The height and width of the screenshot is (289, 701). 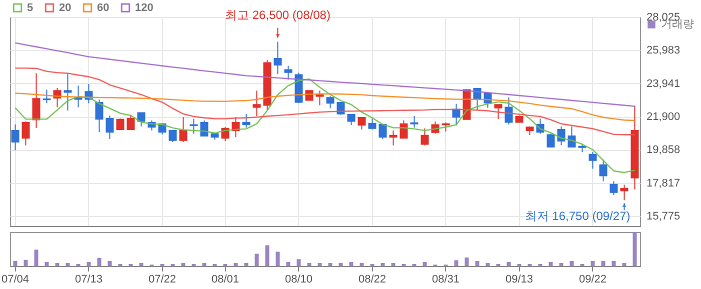 I want to click on legend-label: 20, so click(x=65, y=8).